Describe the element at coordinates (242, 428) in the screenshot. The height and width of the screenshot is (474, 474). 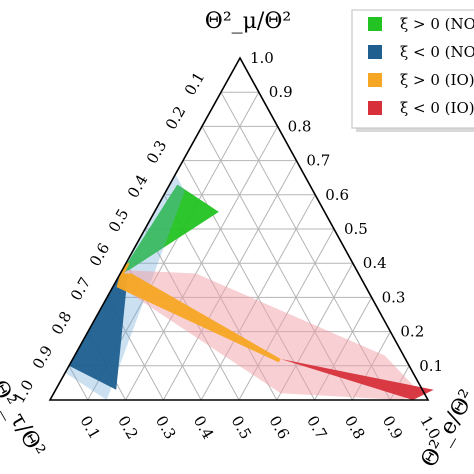
I see `tick-label-e: 0.5` at that location.